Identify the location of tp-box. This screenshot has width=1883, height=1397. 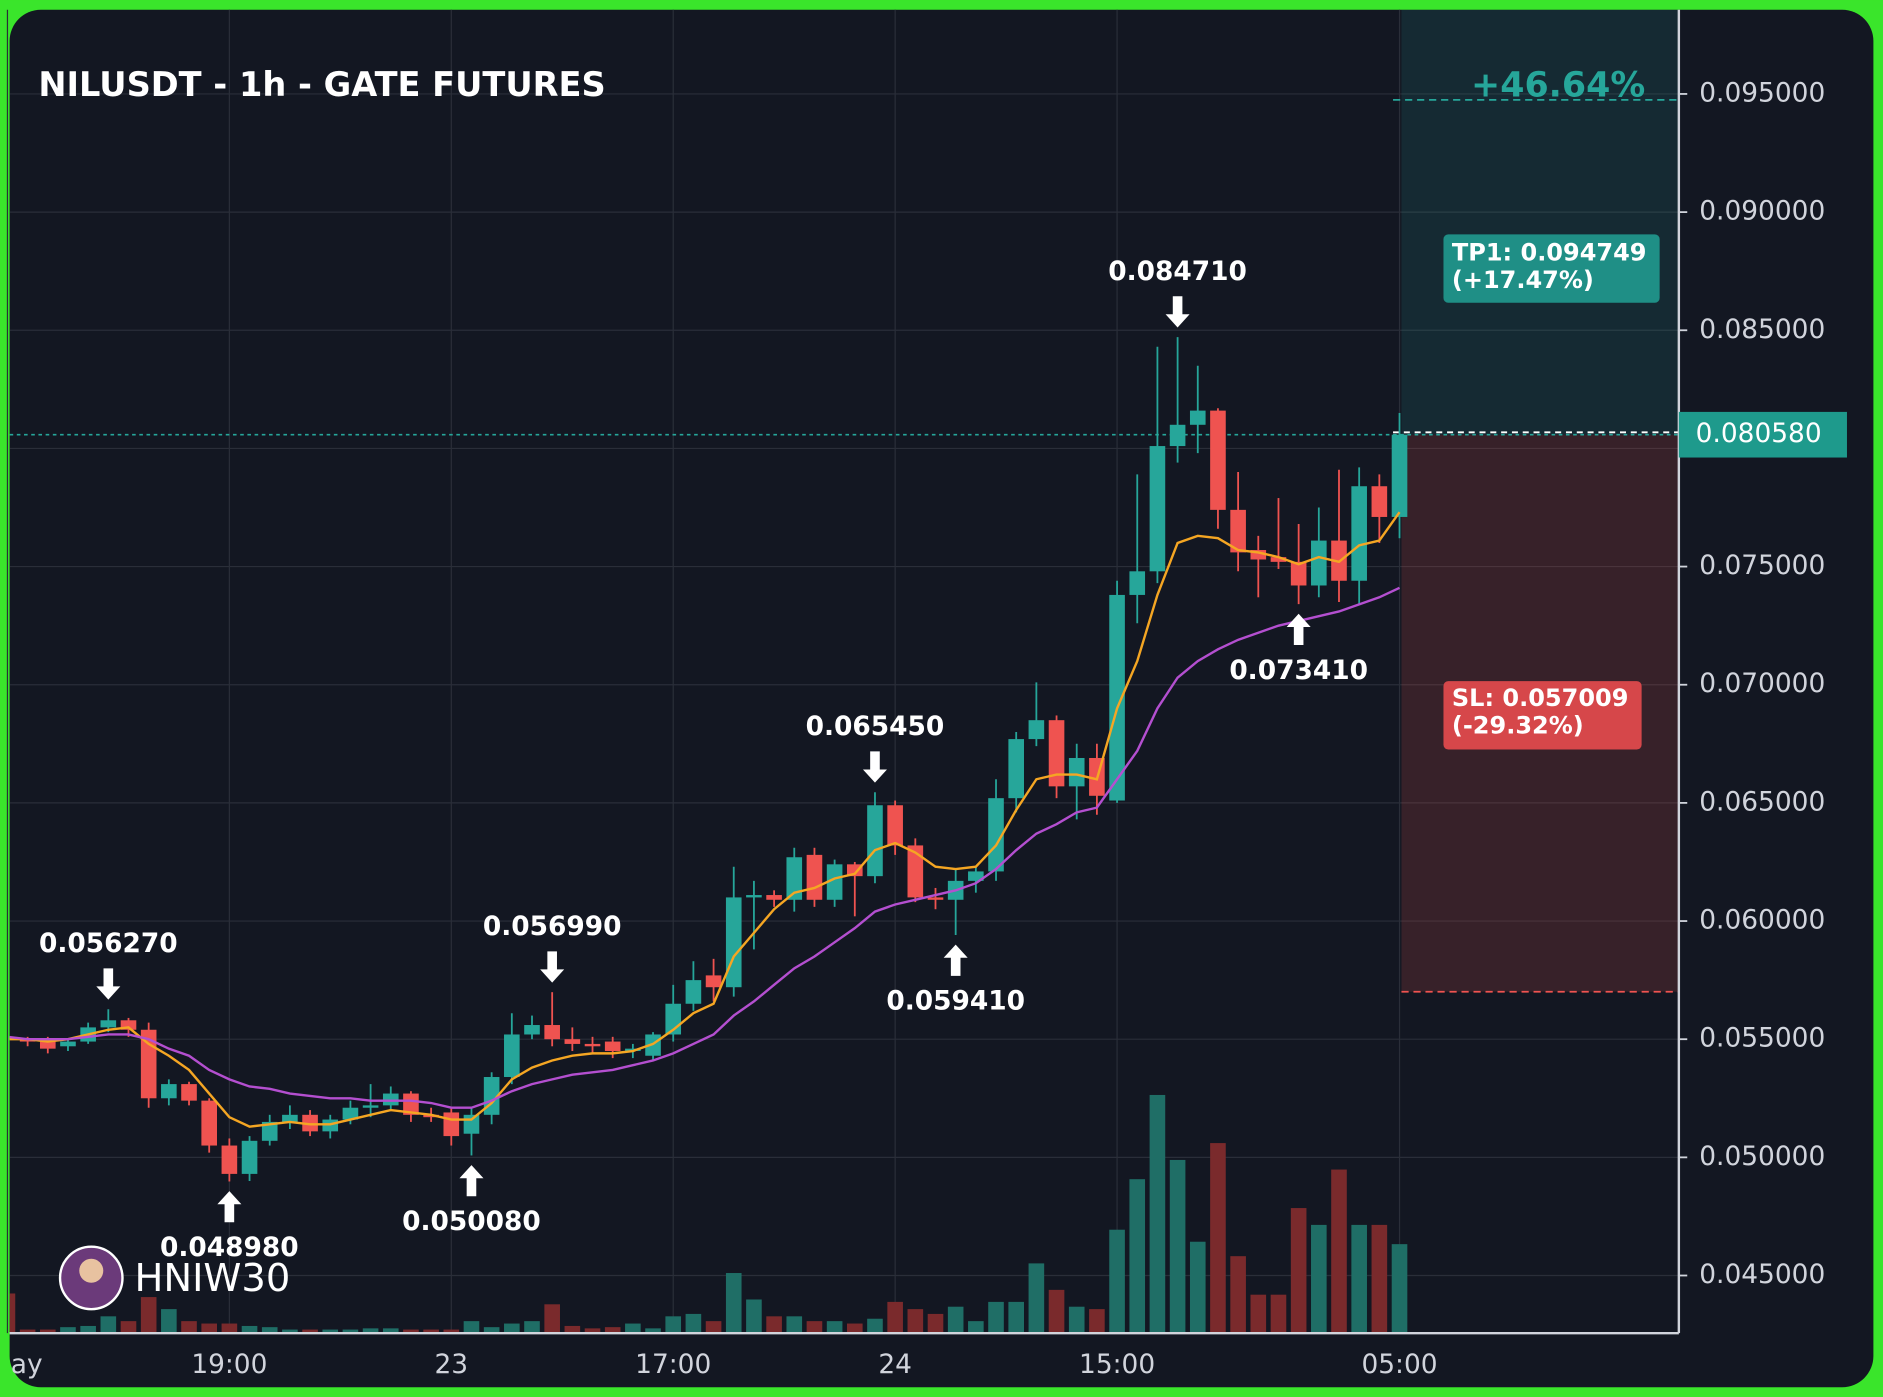
(1551, 268).